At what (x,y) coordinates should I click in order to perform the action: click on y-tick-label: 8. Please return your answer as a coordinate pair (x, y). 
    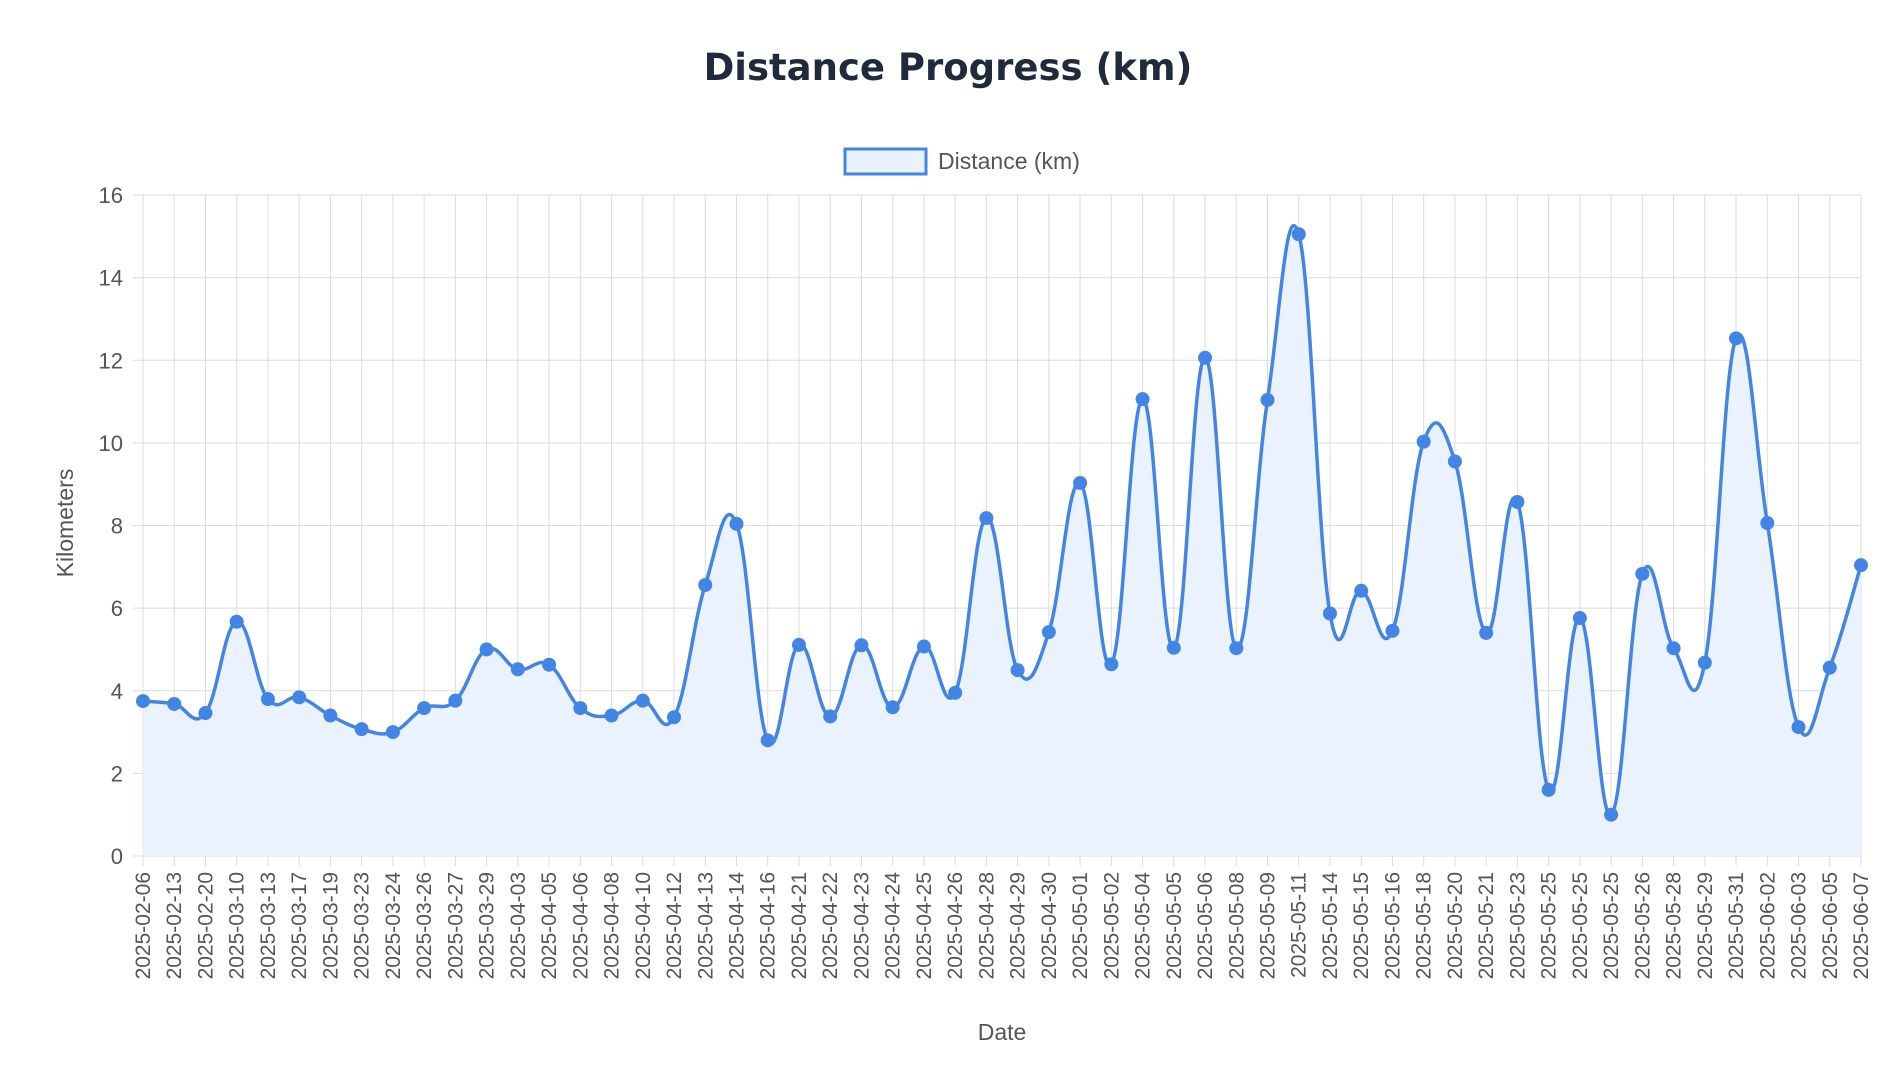
    Looking at the image, I should click on (117, 526).